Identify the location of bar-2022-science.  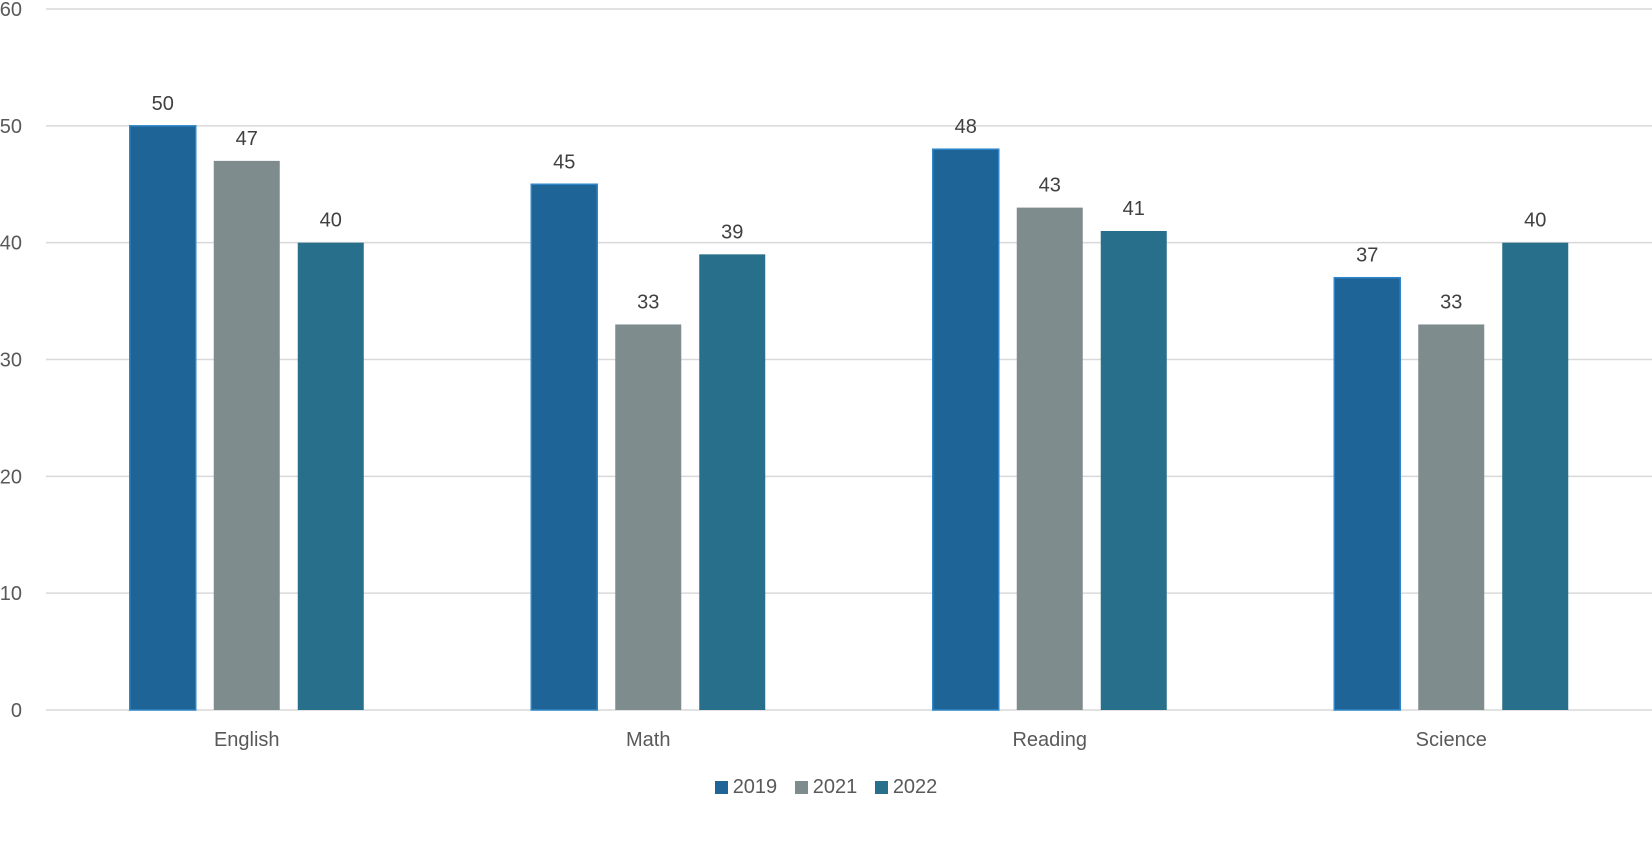
(1535, 476).